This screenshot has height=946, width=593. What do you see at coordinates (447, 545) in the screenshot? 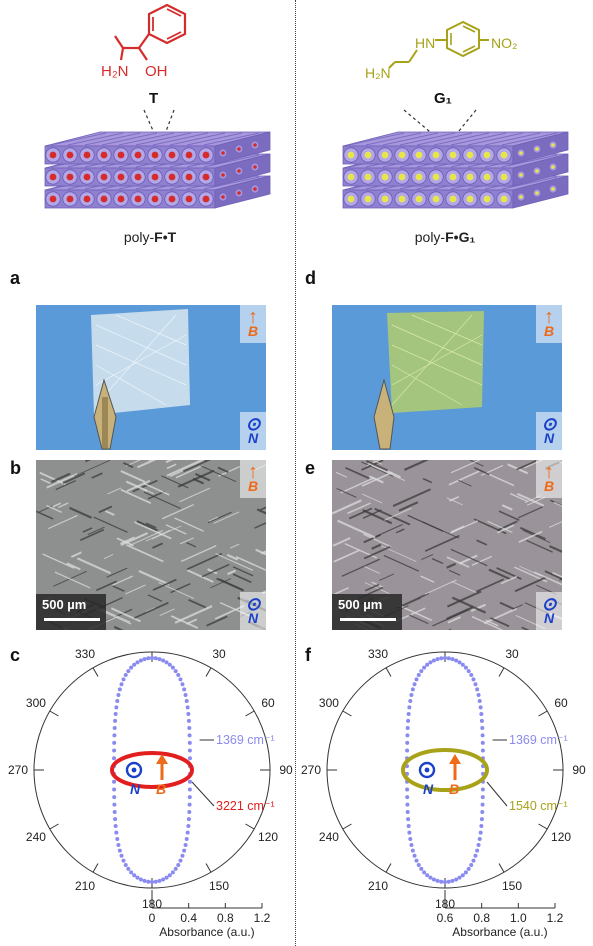
I see `photo-e-micrograph: 500 µm ↑ B ⊙ N` at bounding box center [447, 545].